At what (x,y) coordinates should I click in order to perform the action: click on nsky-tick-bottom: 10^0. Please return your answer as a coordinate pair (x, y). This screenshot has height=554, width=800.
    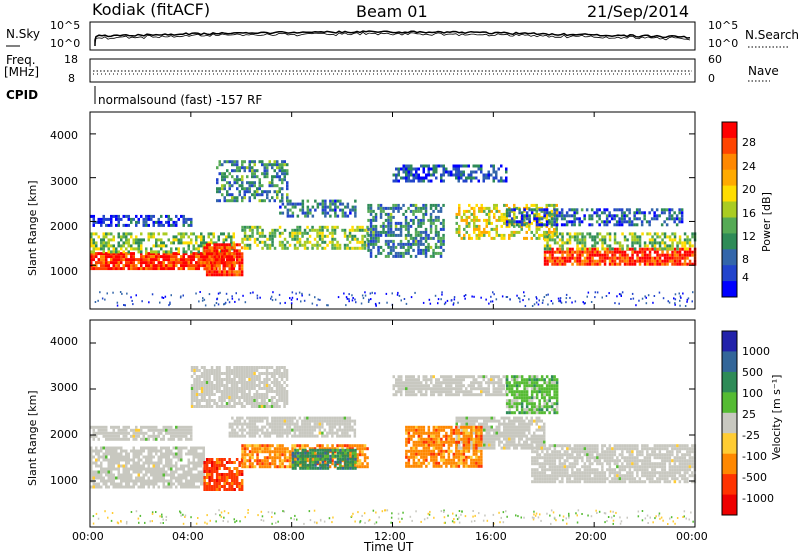
    Looking at the image, I should click on (65, 43).